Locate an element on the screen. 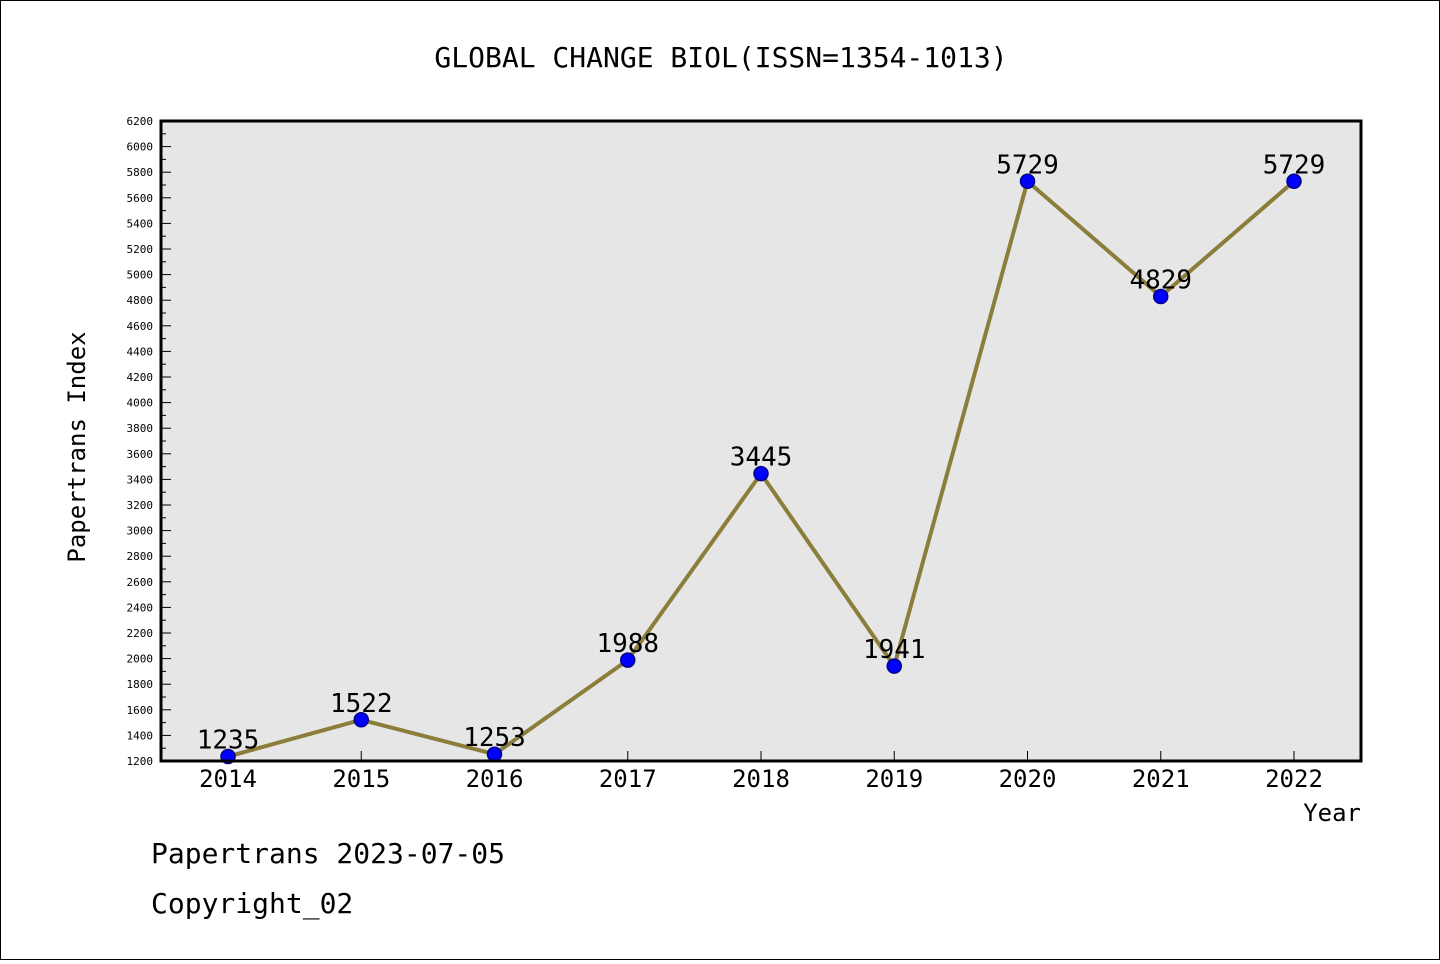  y-tick-label: 1400 is located at coordinates (140, 735).